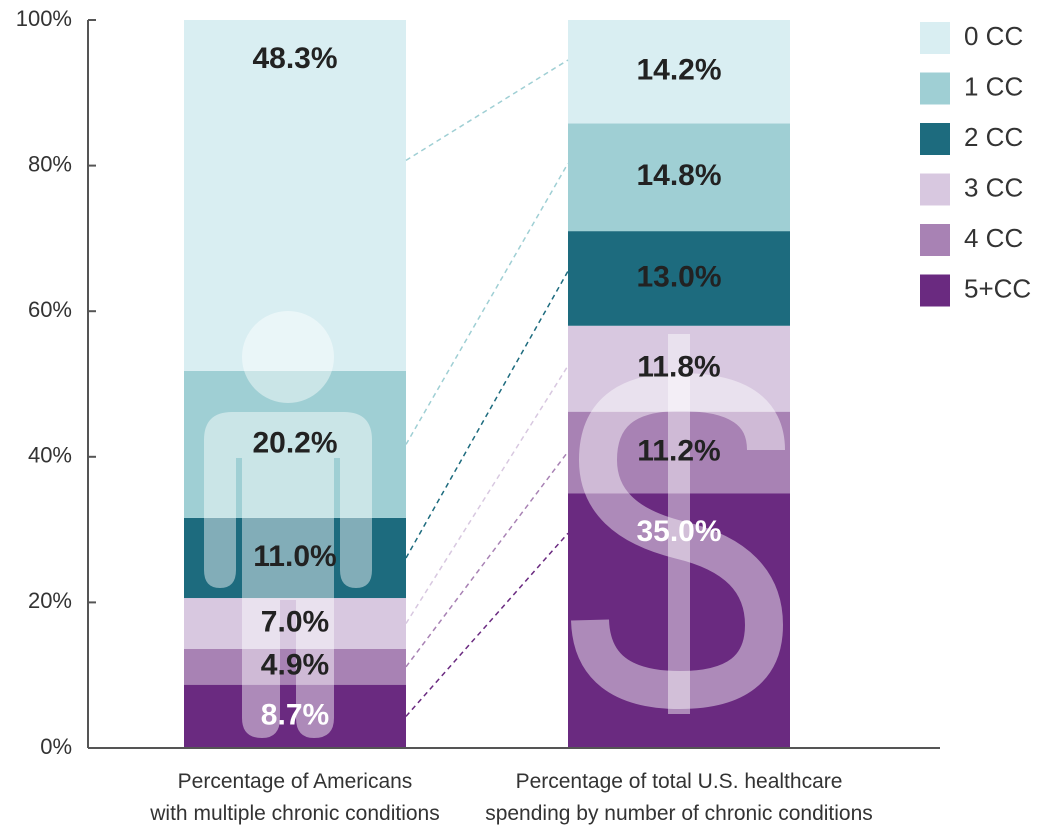 The height and width of the screenshot is (830, 1046). I want to click on y-tick-label: 40%, so click(50, 455).